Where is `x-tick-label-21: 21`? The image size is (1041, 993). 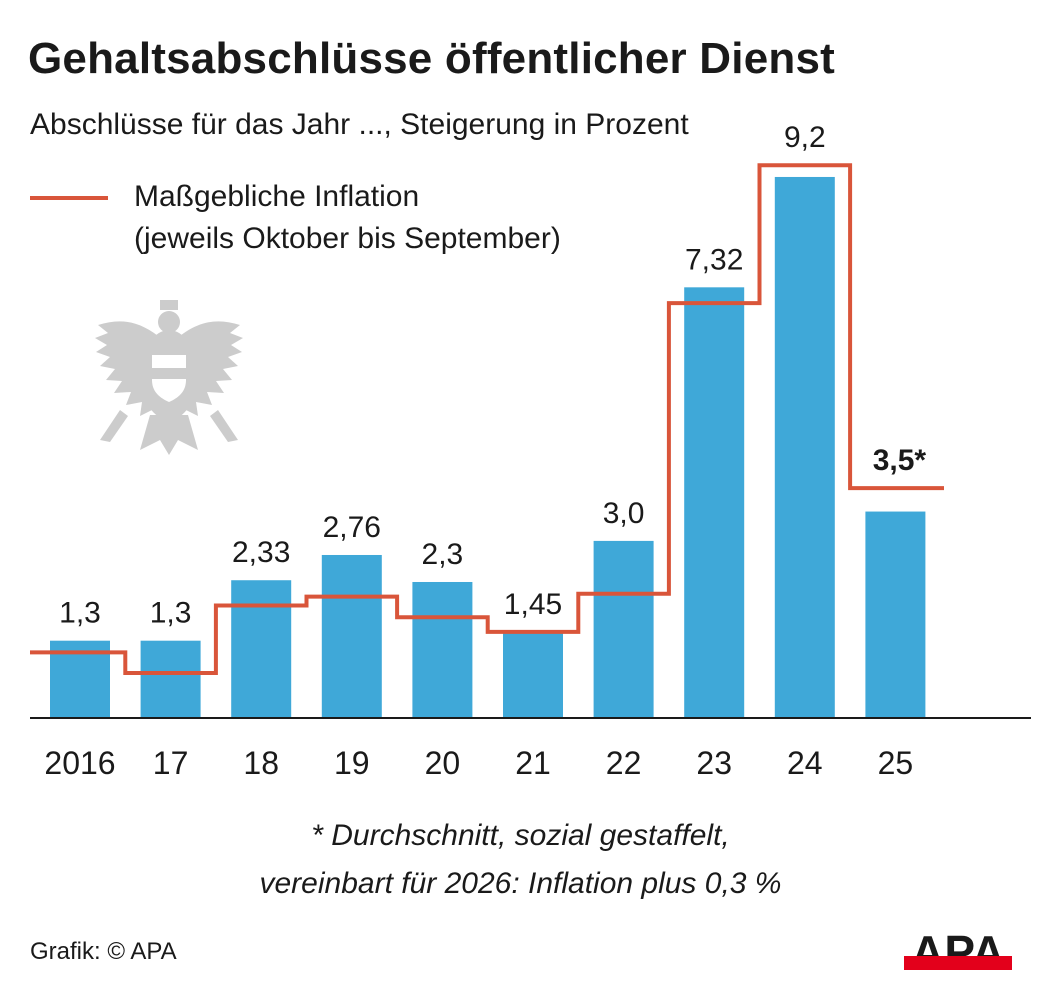
x-tick-label-21: 21 is located at coordinates (533, 763).